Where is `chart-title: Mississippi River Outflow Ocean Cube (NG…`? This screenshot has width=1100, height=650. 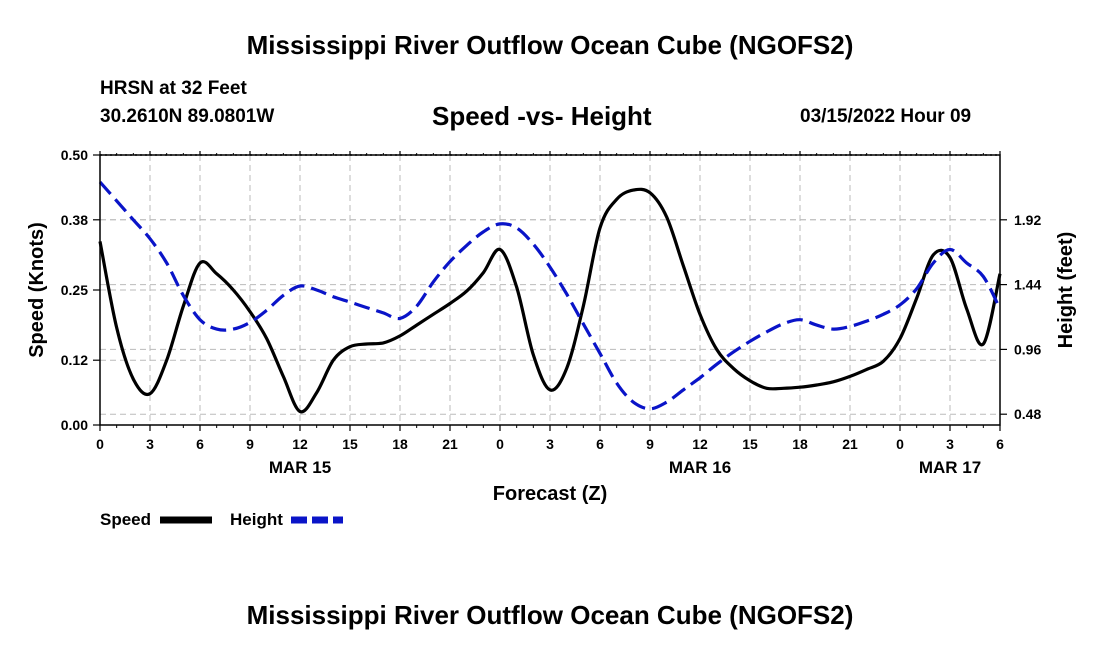
chart-title: Mississippi River Outflow Ocean Cube (NG… is located at coordinates (550, 45).